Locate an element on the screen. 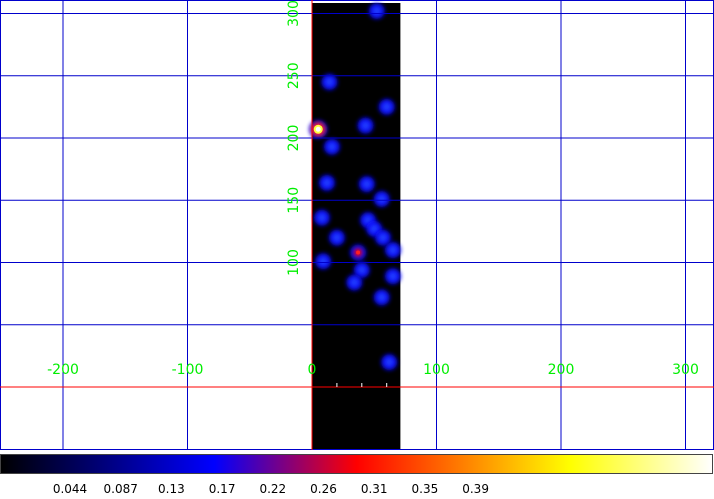  x-tick-label: 200 is located at coordinates (561, 370).